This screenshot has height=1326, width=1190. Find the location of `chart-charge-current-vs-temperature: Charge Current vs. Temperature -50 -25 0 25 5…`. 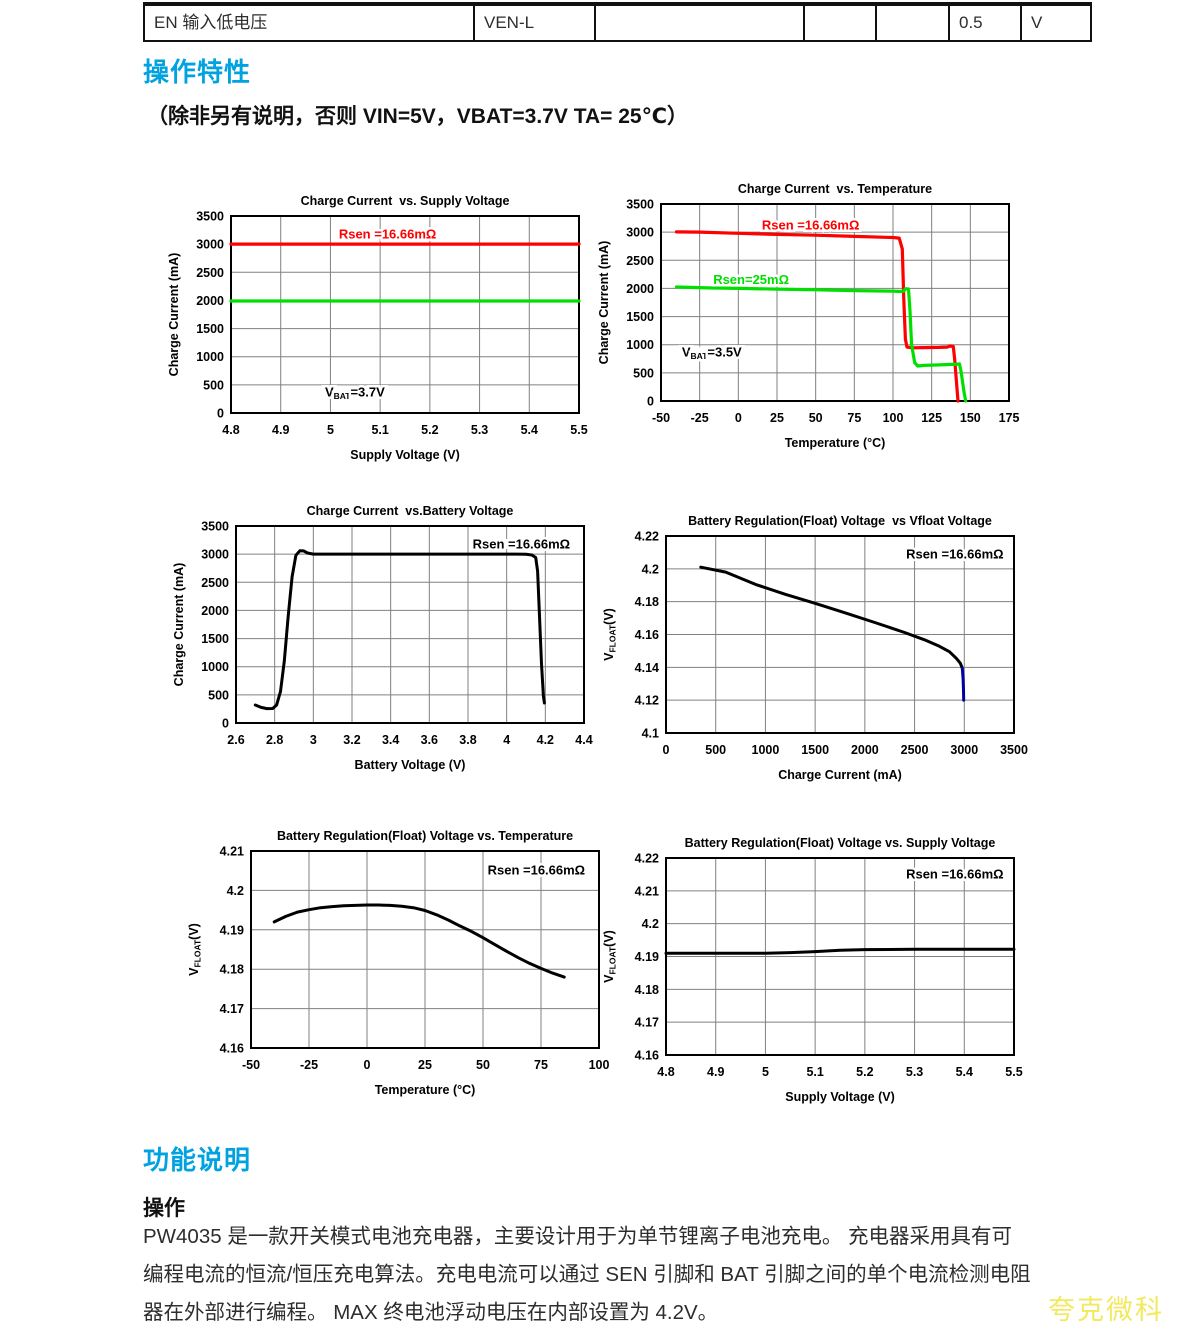

chart-charge-current-vs-temperature: Charge Current vs. Temperature -50 -25 0 25 5… is located at coordinates (808, 318).